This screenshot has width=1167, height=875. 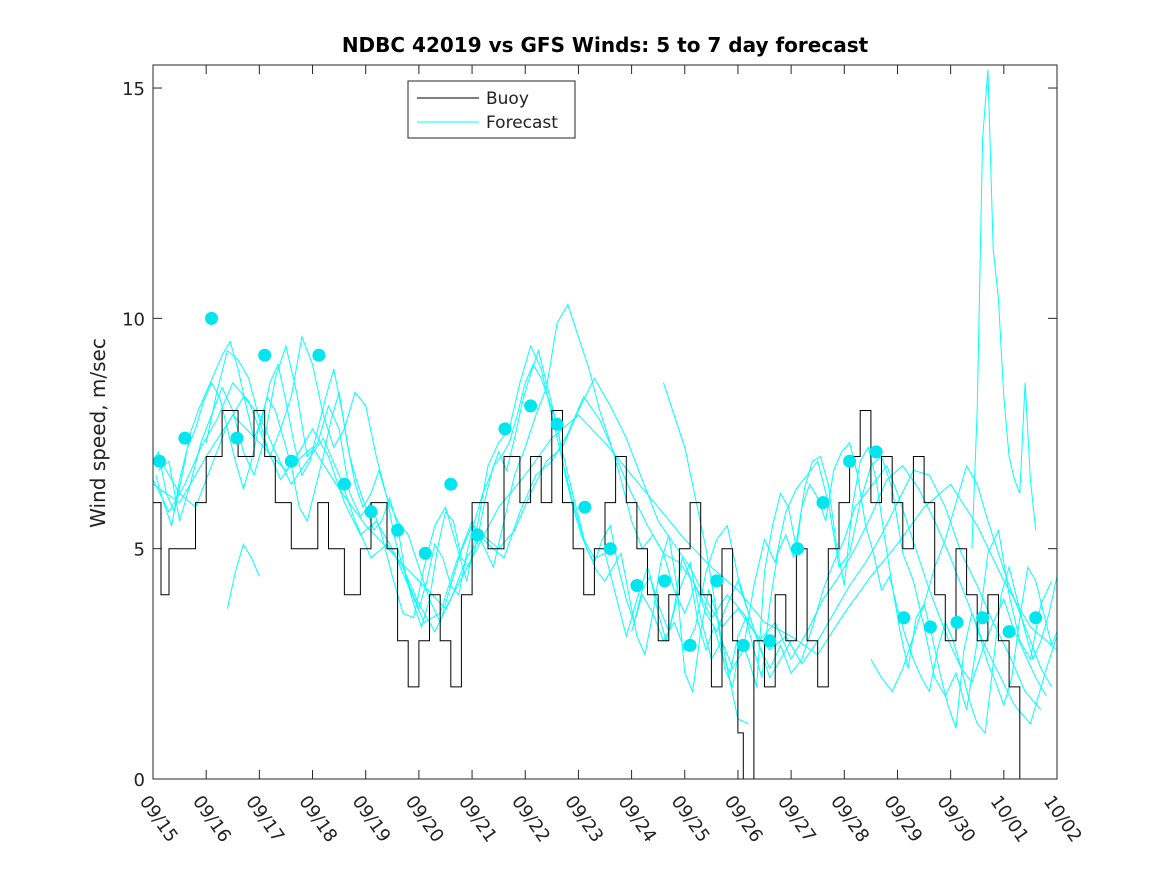 What do you see at coordinates (796, 819) in the screenshot?
I see `x-tick-label: 09/27` at bounding box center [796, 819].